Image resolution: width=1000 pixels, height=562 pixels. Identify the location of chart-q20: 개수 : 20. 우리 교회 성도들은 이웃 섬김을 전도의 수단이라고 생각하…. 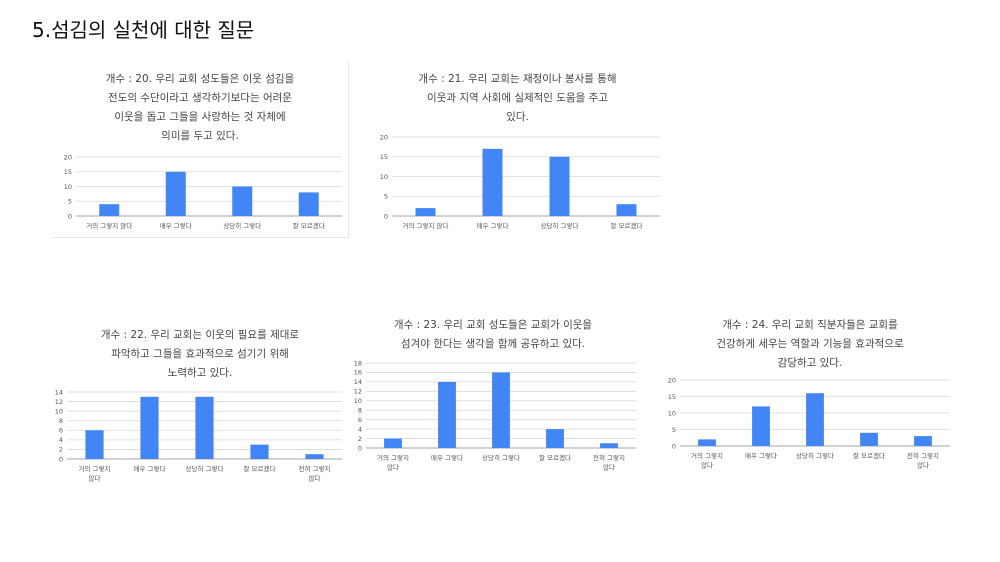
(200, 150).